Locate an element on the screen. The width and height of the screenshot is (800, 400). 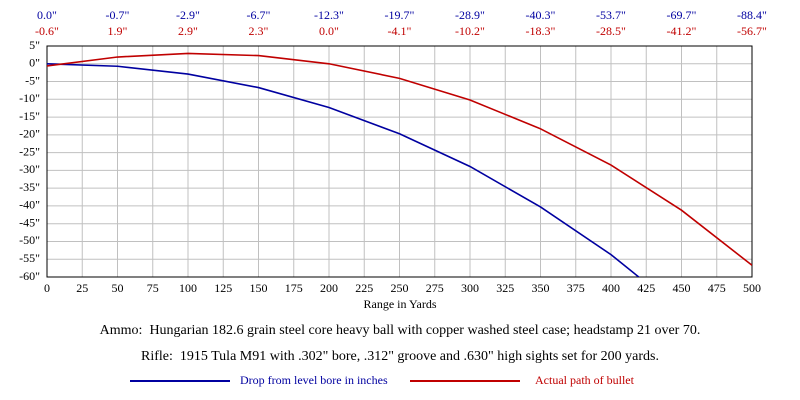
value-label: -56.7" is located at coordinates (752, 31).